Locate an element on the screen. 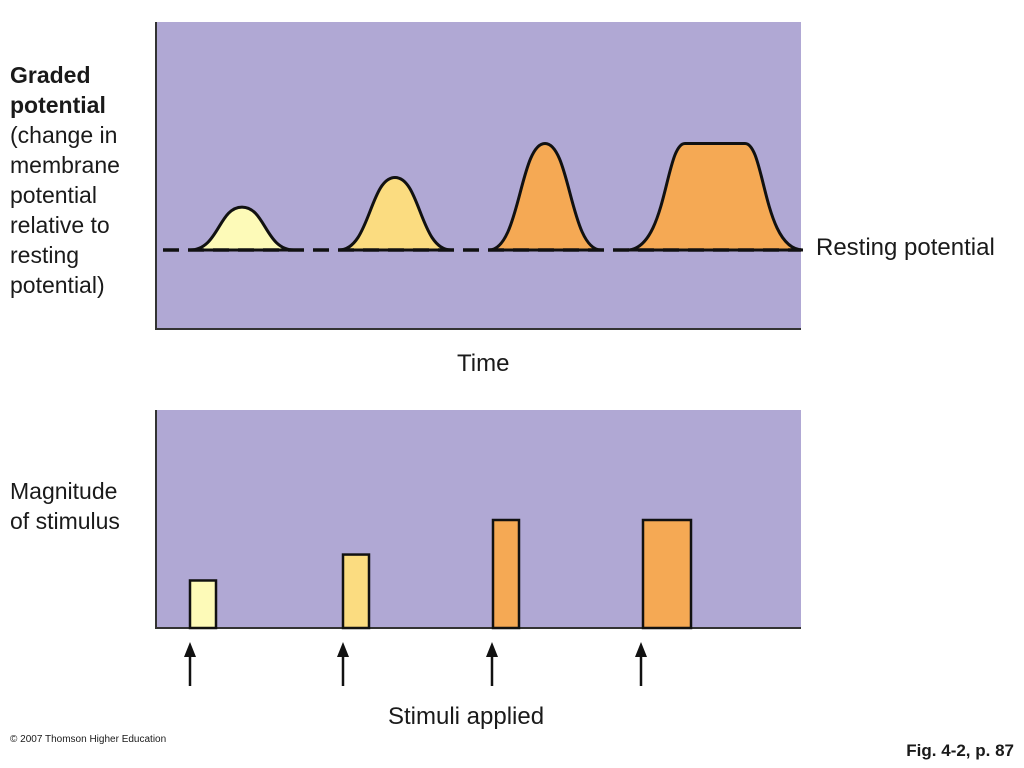 This screenshot has width=1024, height=768. ylabel-line-4: membrane is located at coordinates (65, 165).